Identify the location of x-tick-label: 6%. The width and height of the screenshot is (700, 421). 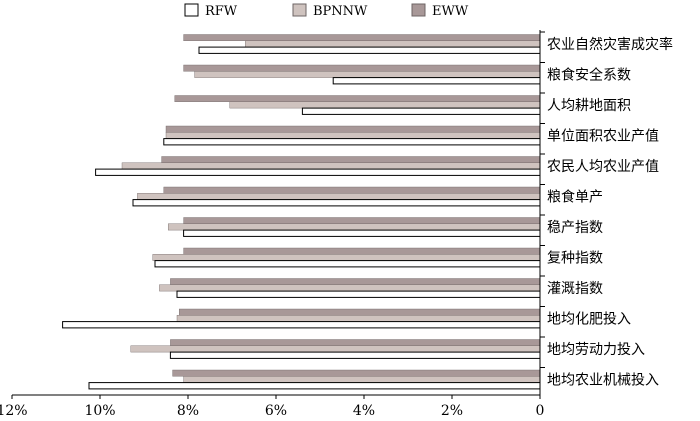
(276, 411).